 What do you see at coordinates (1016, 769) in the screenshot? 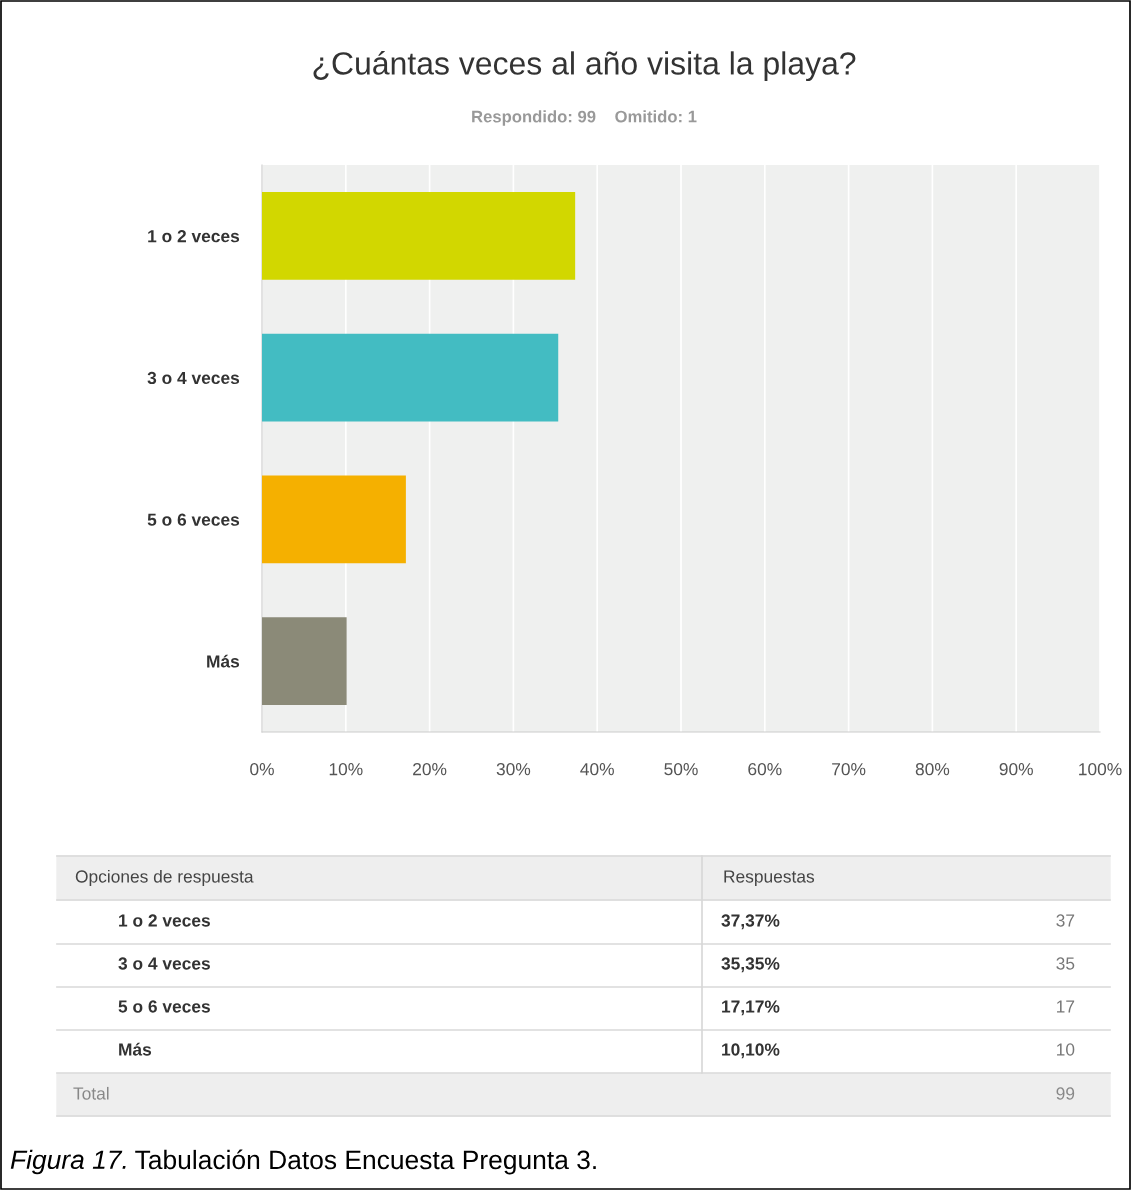
I see `x-tick-label: 90%` at bounding box center [1016, 769].